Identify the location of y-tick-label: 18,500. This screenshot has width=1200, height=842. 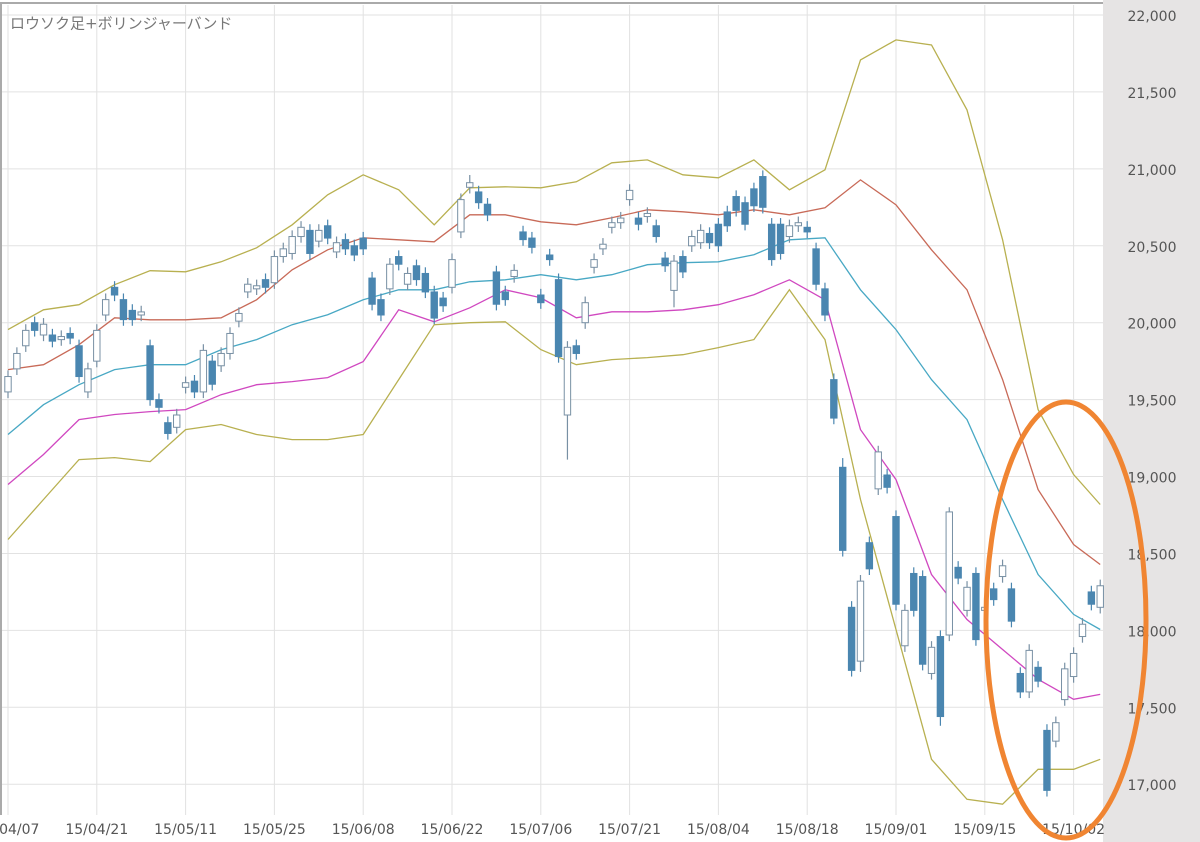
(1152, 555).